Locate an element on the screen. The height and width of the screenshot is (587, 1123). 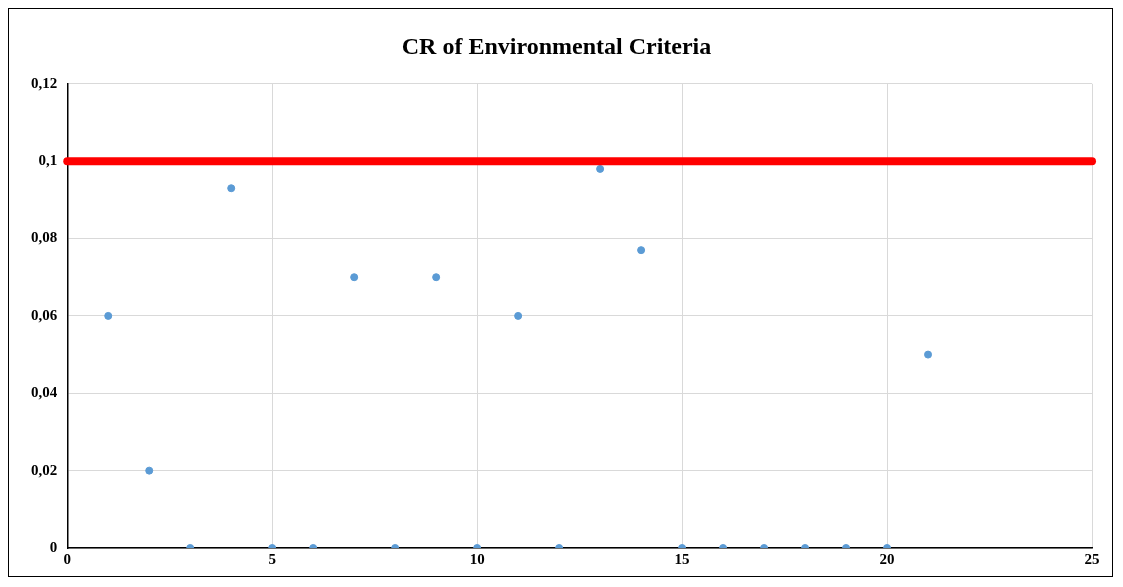
y-tick-label: 0,08 is located at coordinates (44, 237).